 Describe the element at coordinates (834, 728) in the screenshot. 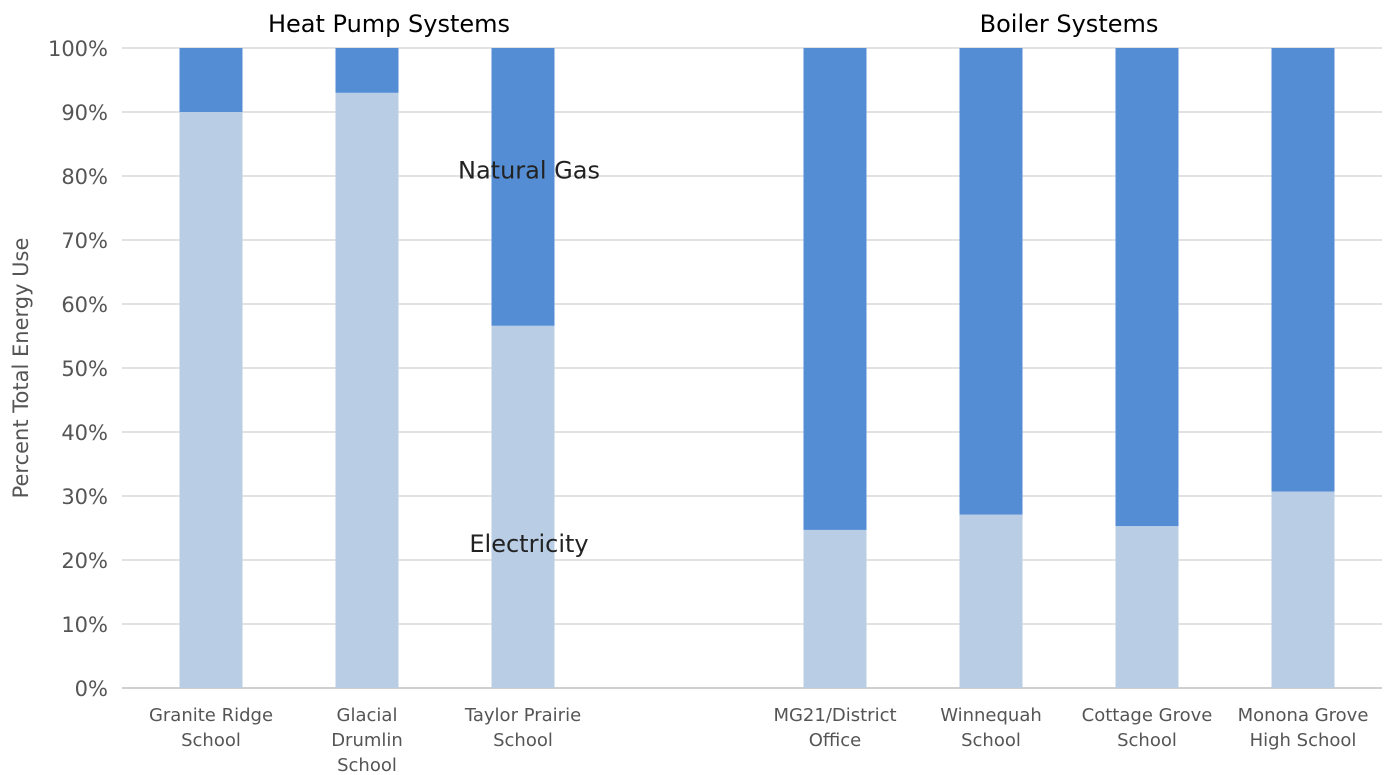

I see `x-tick-label: MG21/District Office` at that location.